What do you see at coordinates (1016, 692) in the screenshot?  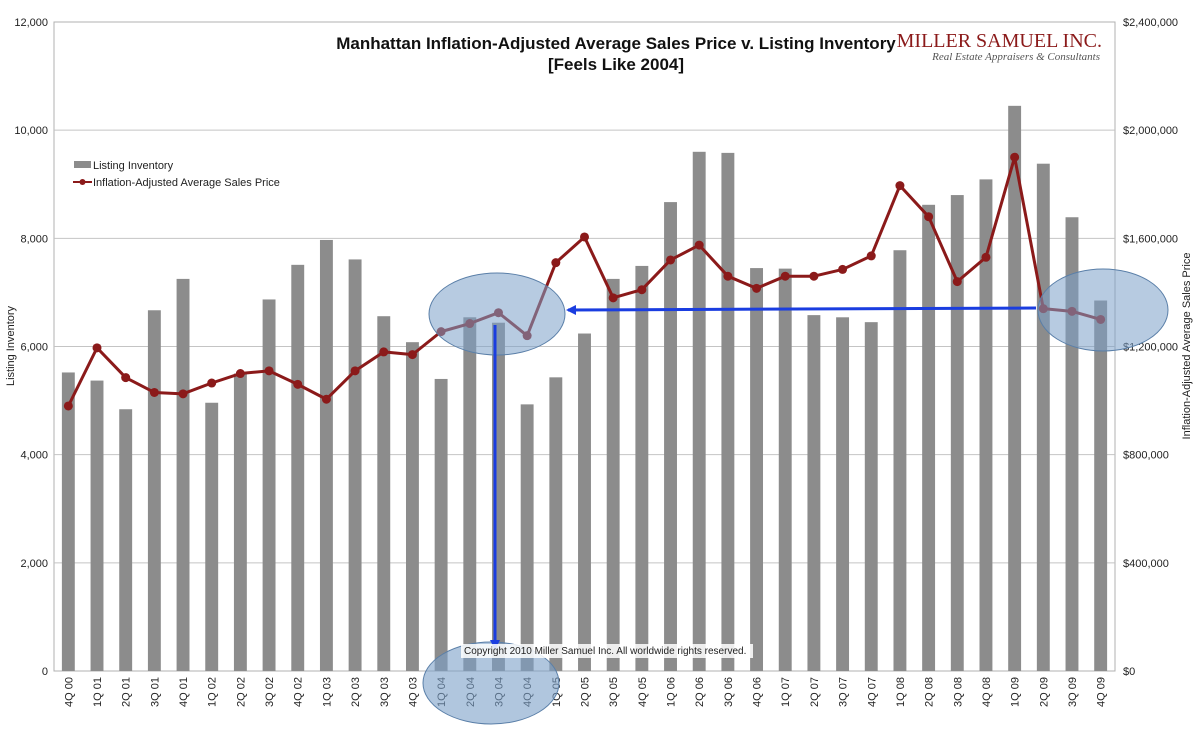 I see `x-tick-label: 1Q 09` at bounding box center [1016, 692].